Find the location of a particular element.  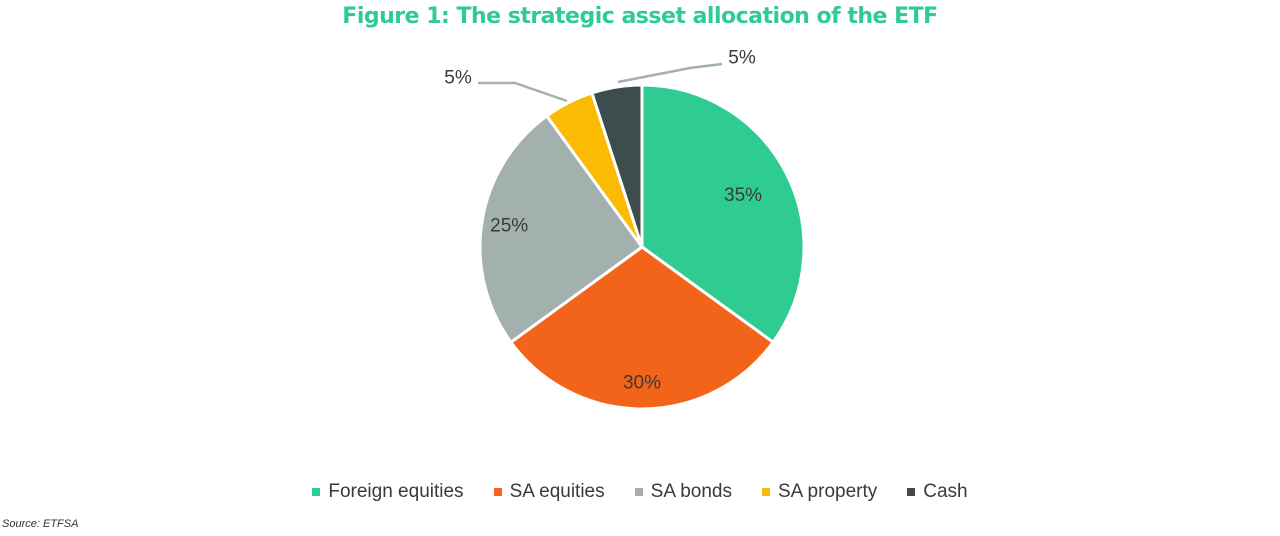

slice-sa-bonds is located at coordinates (561, 229).